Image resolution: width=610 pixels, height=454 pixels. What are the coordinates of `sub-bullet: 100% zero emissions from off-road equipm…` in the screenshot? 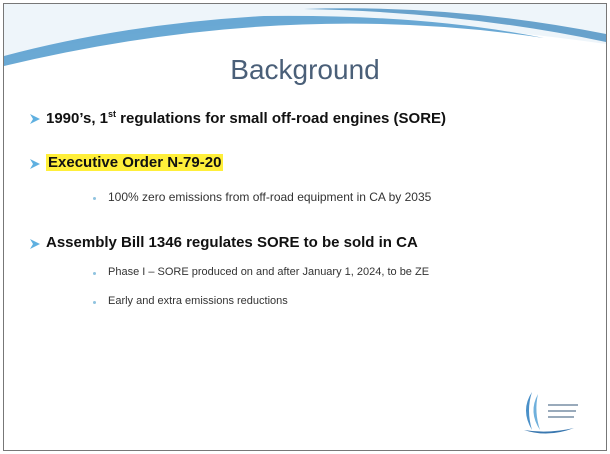 It's located at (270, 197).